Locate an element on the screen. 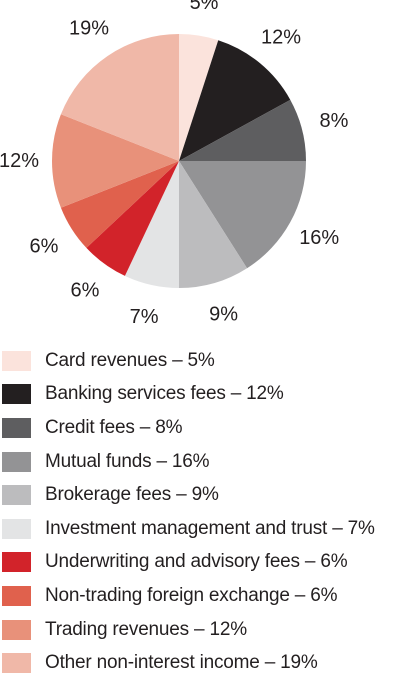 This screenshot has height=680, width=415. legend-label: Credit fees – 8% is located at coordinates (114, 427).